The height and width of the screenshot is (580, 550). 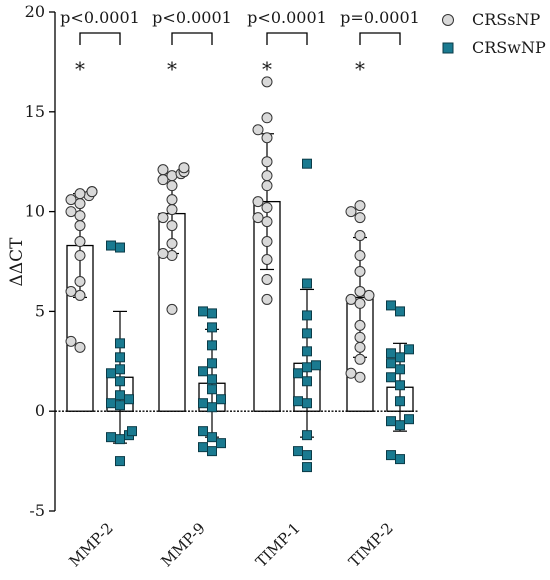 I want to click on annotations-layer: p<0.0001 * p<0.0001 * p<0.0001 * p=0.0001 *, so click(x=240, y=44).